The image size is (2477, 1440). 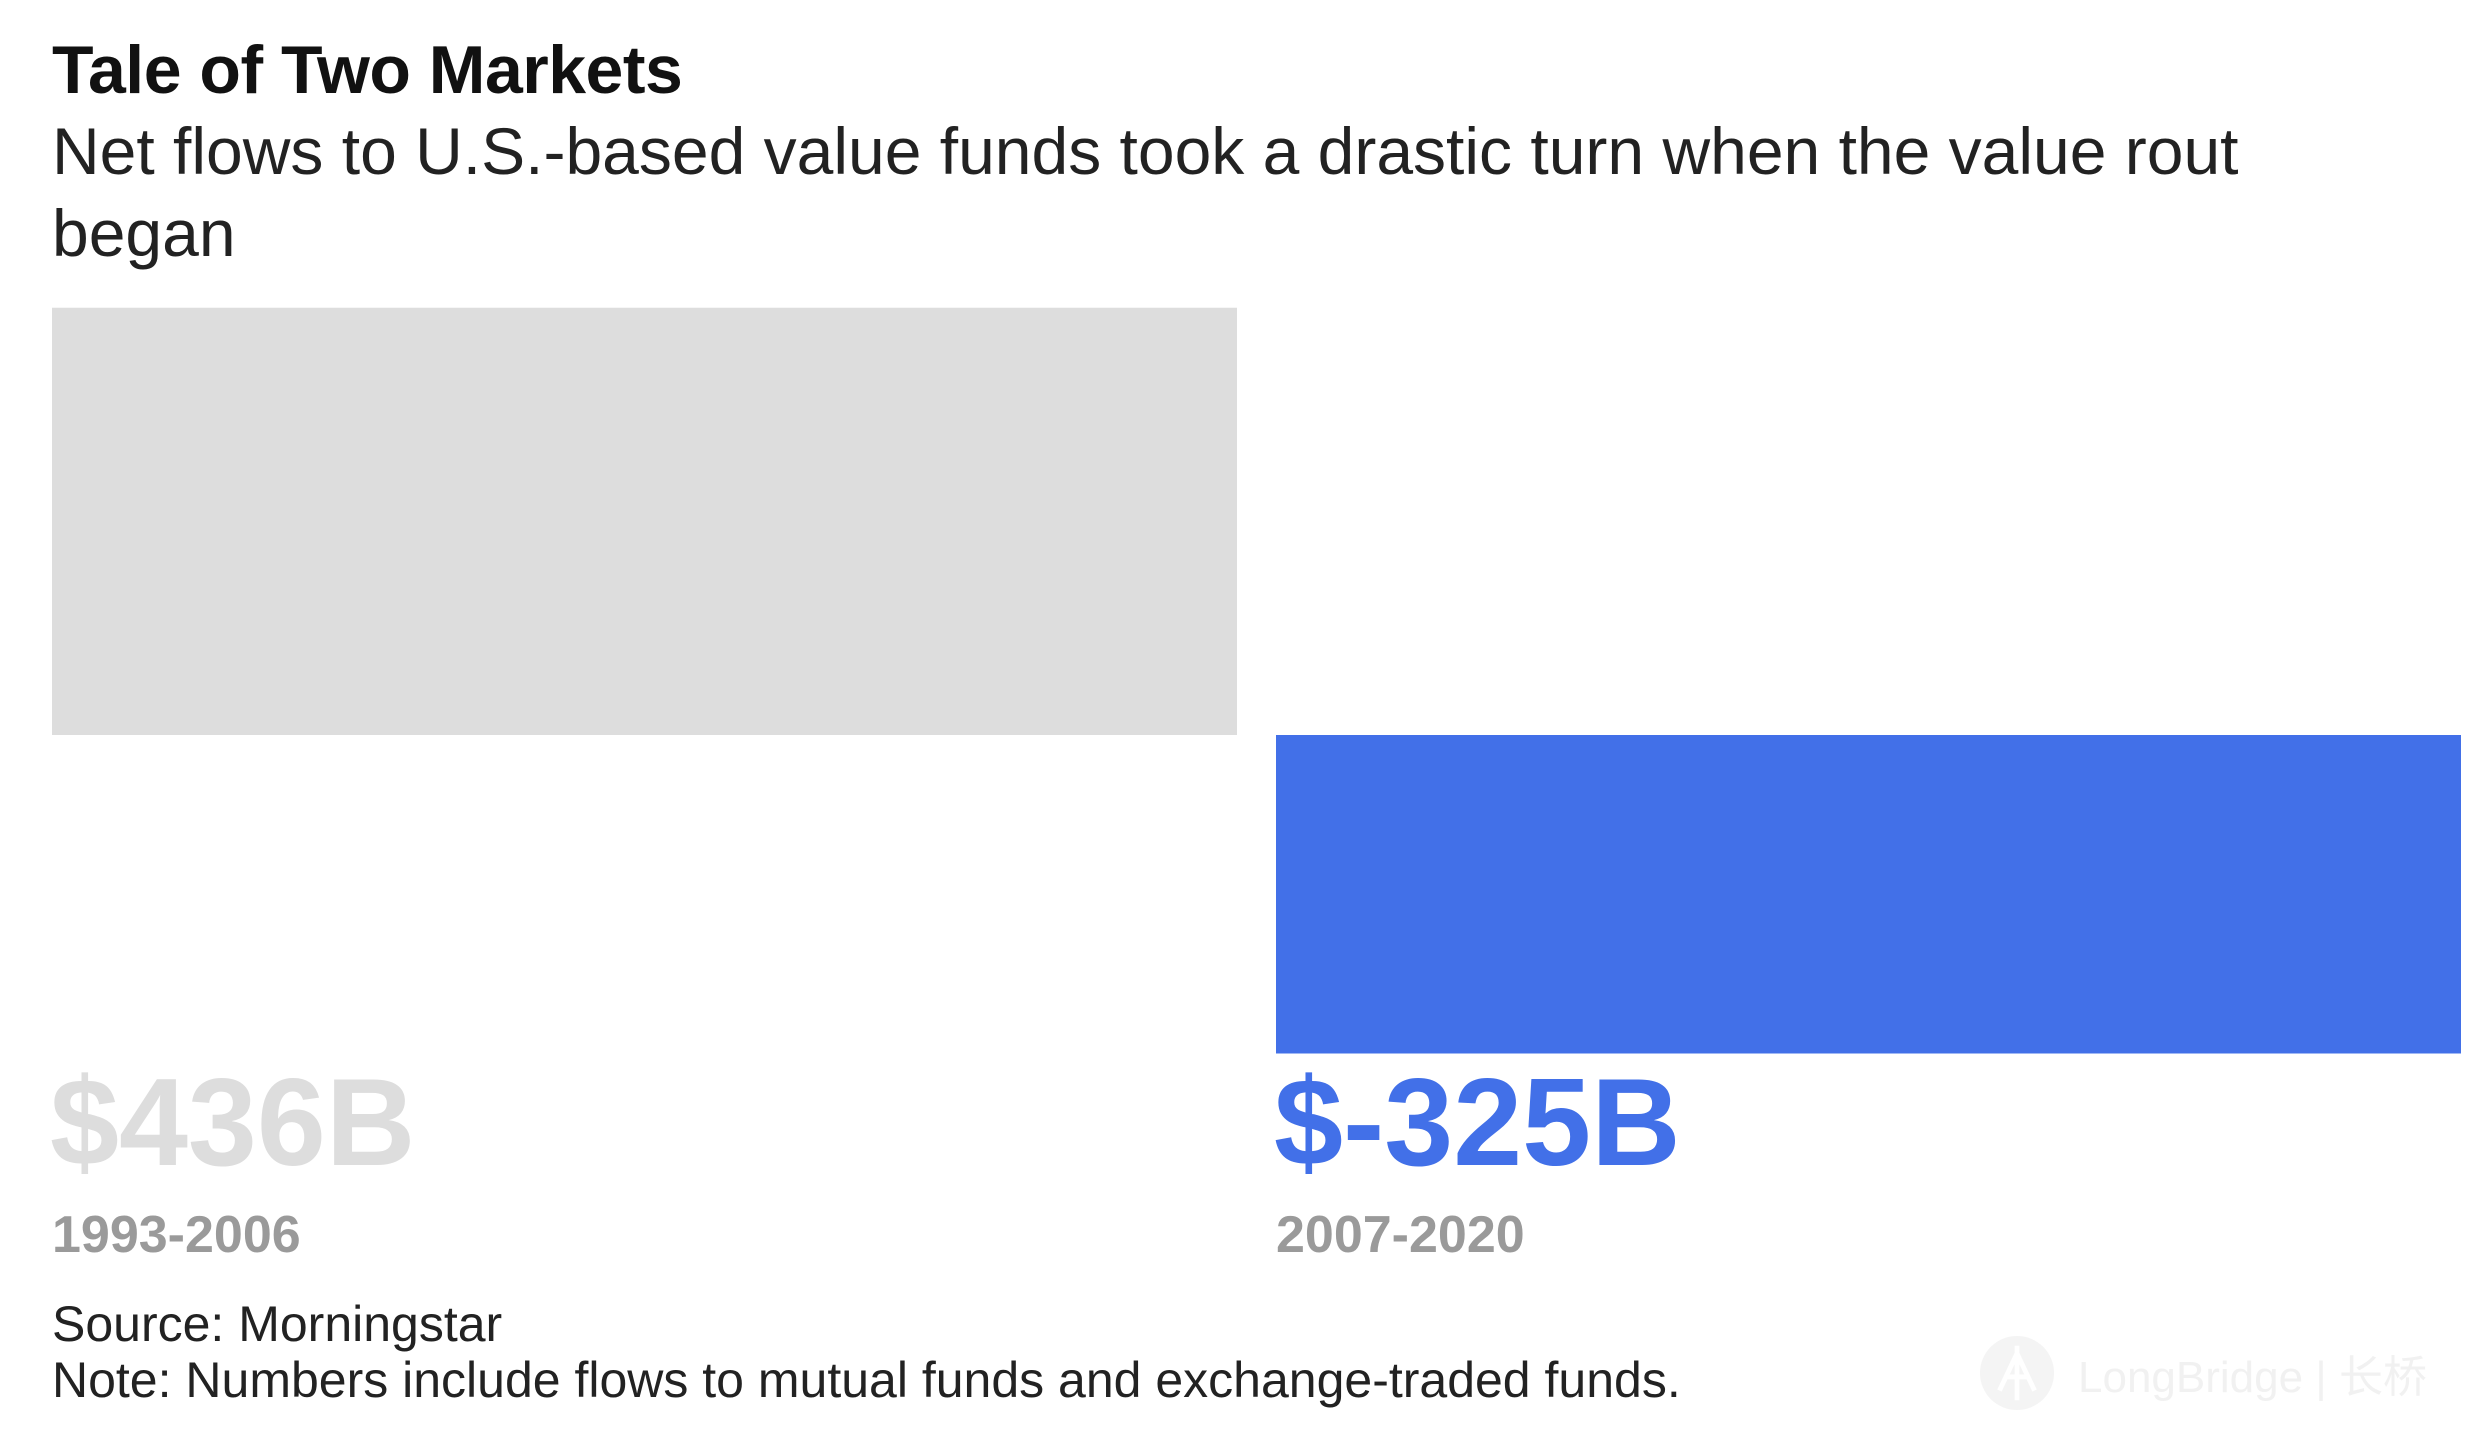 What do you see at coordinates (2252, 1377) in the screenshot?
I see `watermark-text: LongBridge | 长桥` at bounding box center [2252, 1377].